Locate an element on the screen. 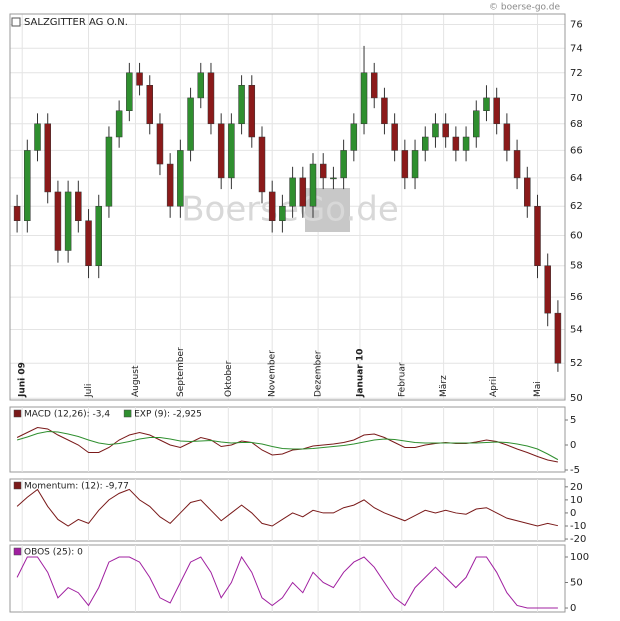 The width and height of the screenshot is (620, 621). credit: © boerse-go.de is located at coordinates (524, 8).